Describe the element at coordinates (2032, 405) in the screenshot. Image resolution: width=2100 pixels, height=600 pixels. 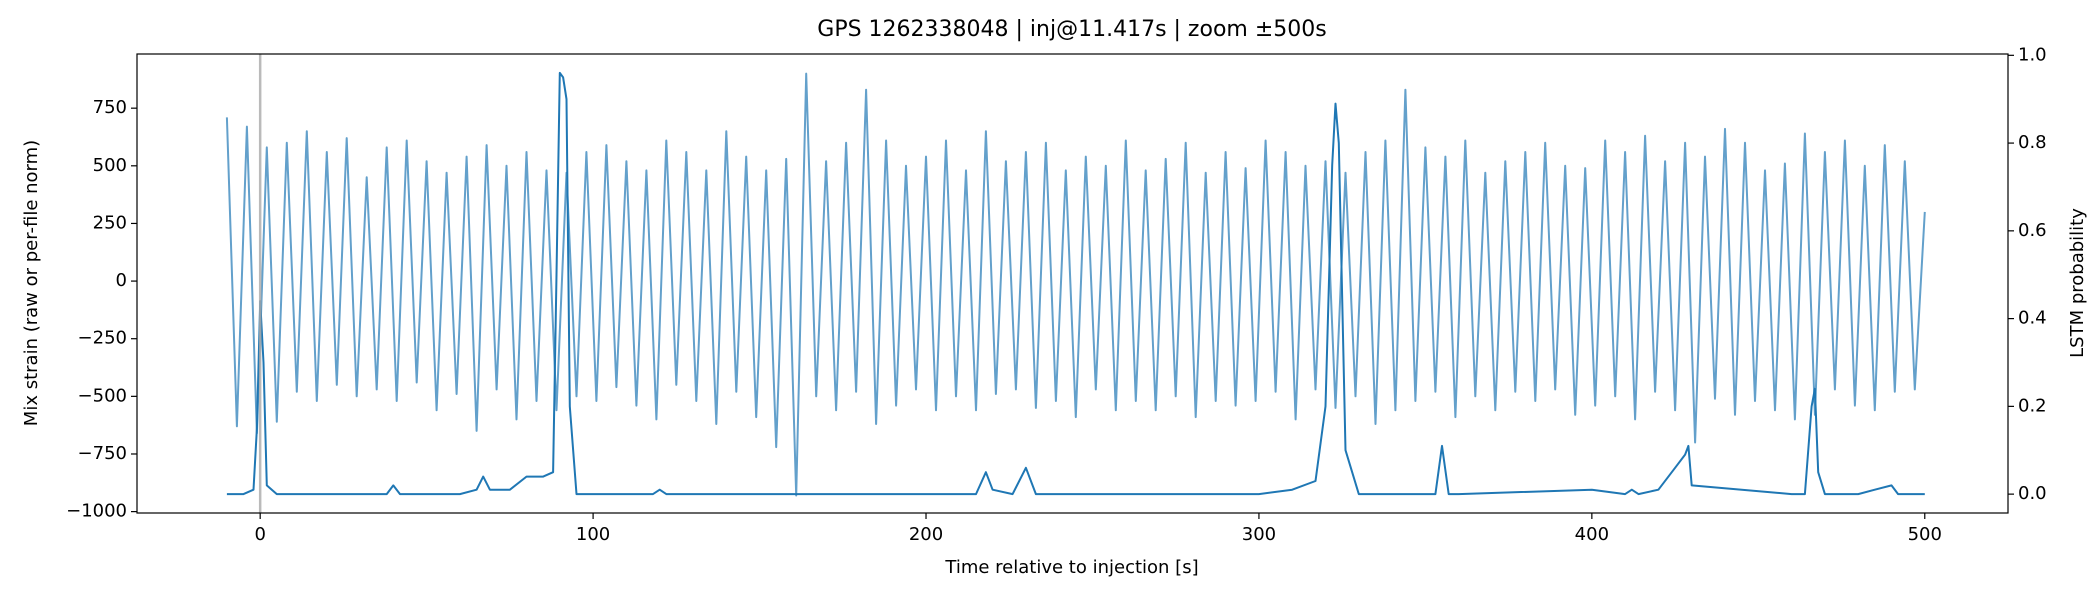
I see `y2-tick-label: 0.2` at that location.